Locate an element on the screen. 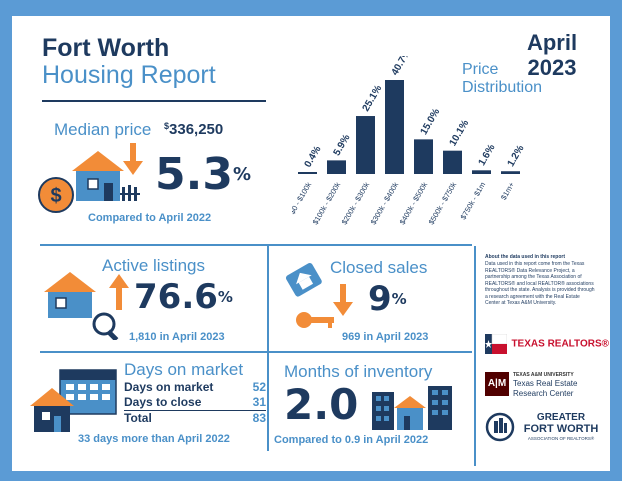  inventory-note: Compared to 0.9 in April 2022 is located at coordinates (351, 440).